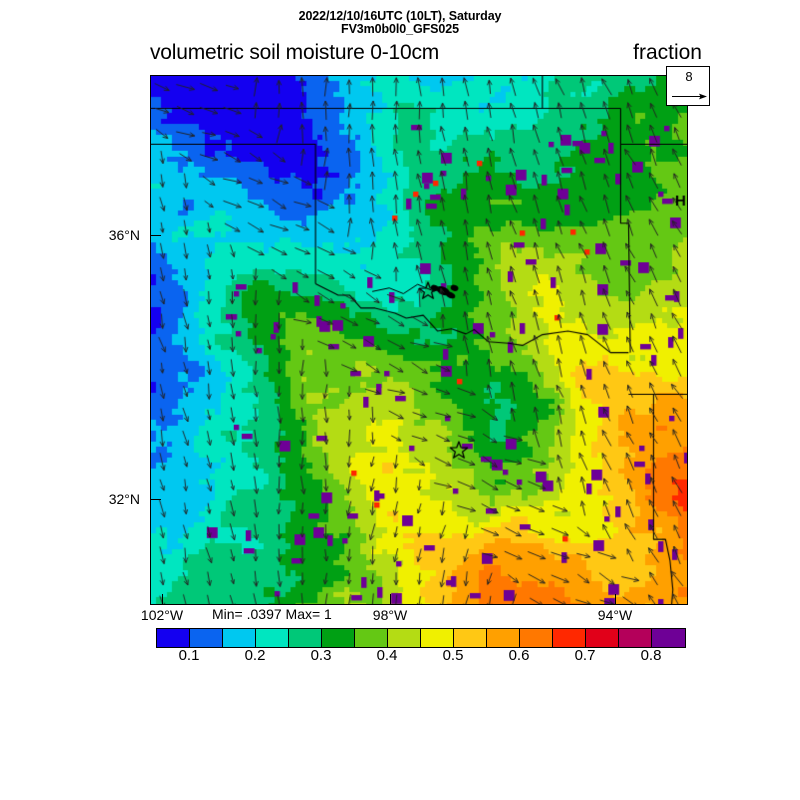  What do you see at coordinates (689, 96) in the screenshot?
I see `reference-vector-arrow-icon` at bounding box center [689, 96].